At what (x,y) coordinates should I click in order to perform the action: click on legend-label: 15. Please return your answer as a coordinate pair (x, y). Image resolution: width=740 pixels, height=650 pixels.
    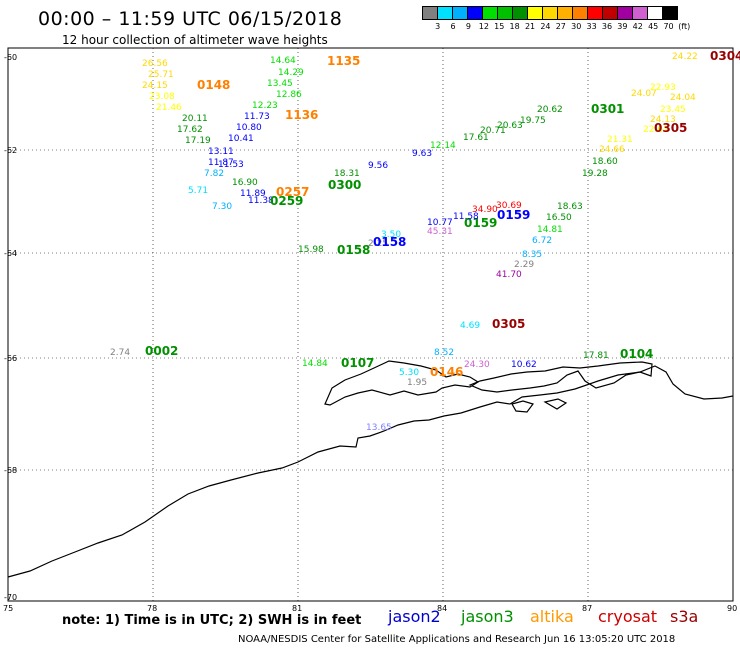
    Looking at the image, I should click on (499, 26).